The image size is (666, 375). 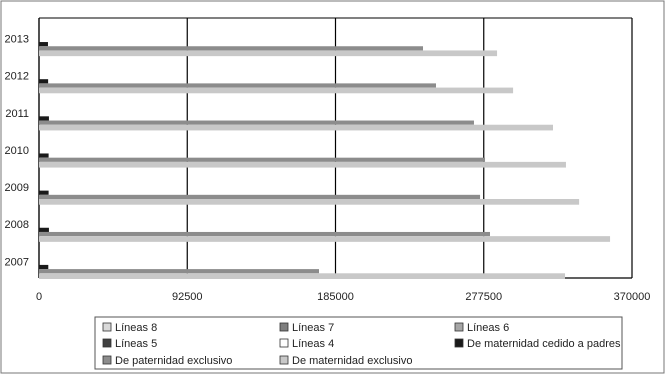 I want to click on y-tick-label: 2012, so click(x=17, y=77).